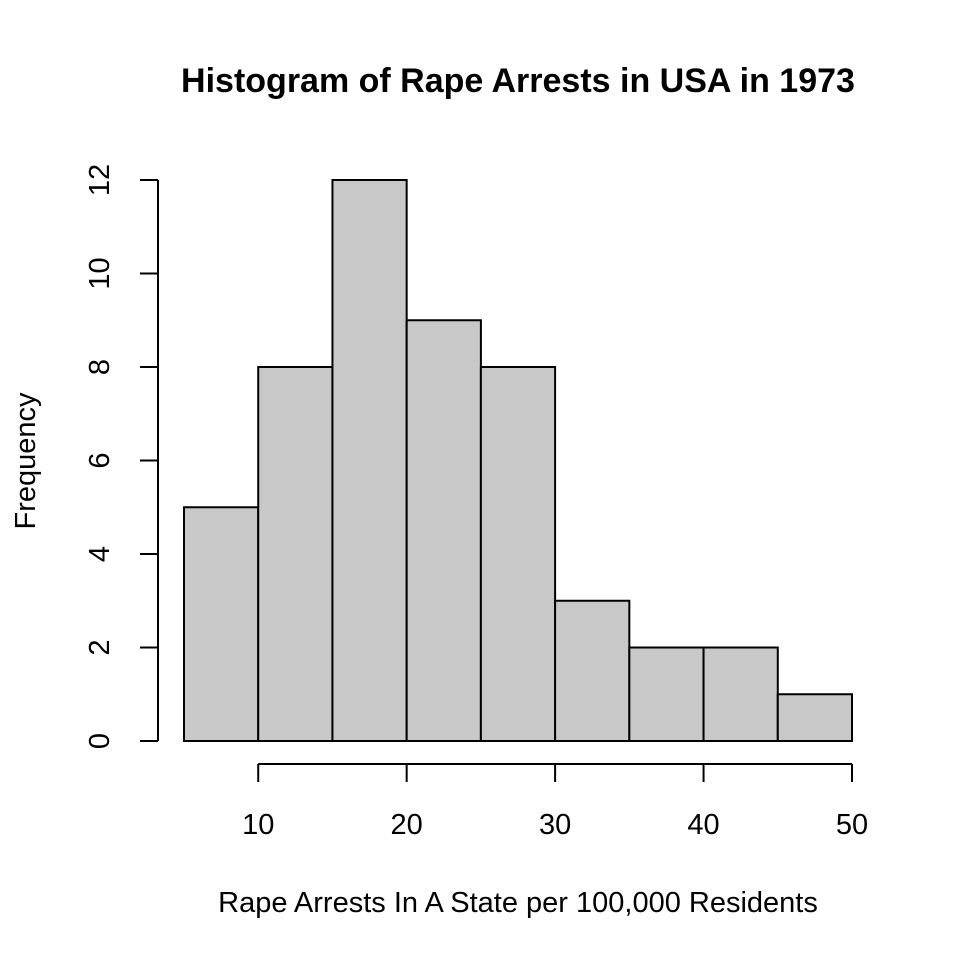 The height and width of the screenshot is (960, 960). What do you see at coordinates (100, 647) in the screenshot?
I see `y-tick-label-1: 2` at bounding box center [100, 647].